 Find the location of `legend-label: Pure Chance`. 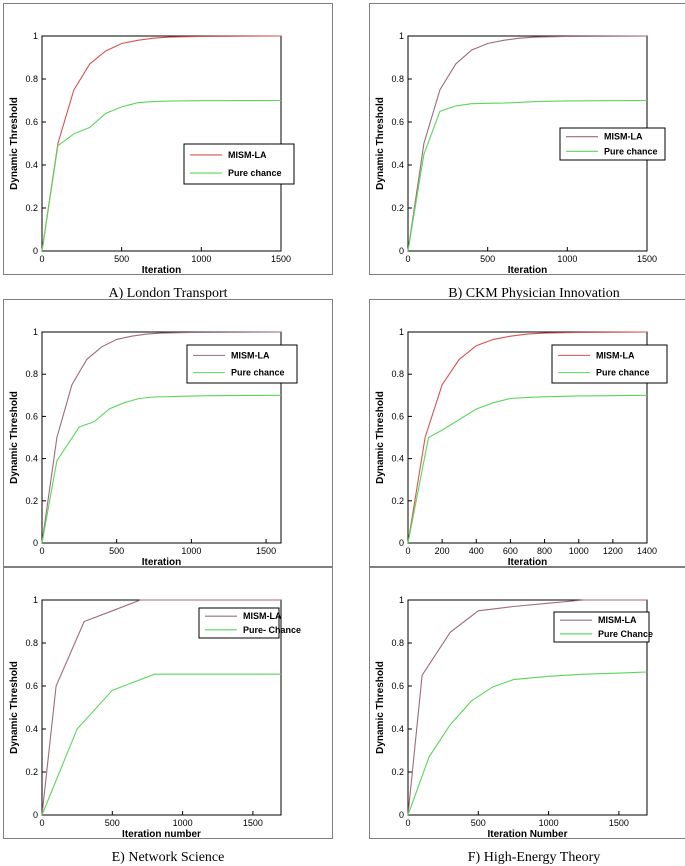

legend-label: Pure Chance is located at coordinates (625, 634).